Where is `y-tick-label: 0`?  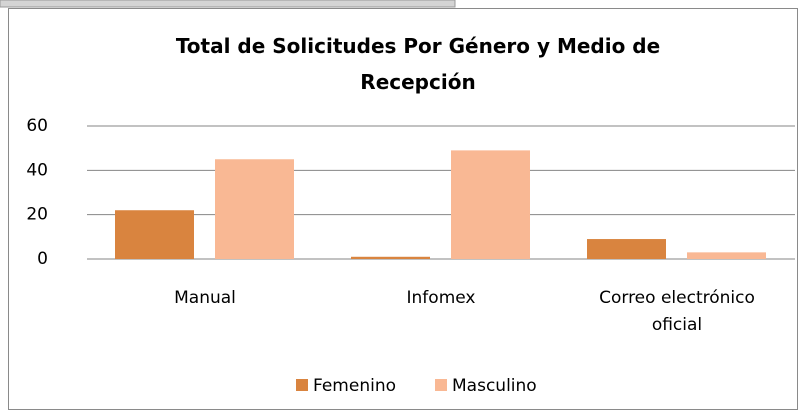 y-tick-label: 0 is located at coordinates (42, 259).